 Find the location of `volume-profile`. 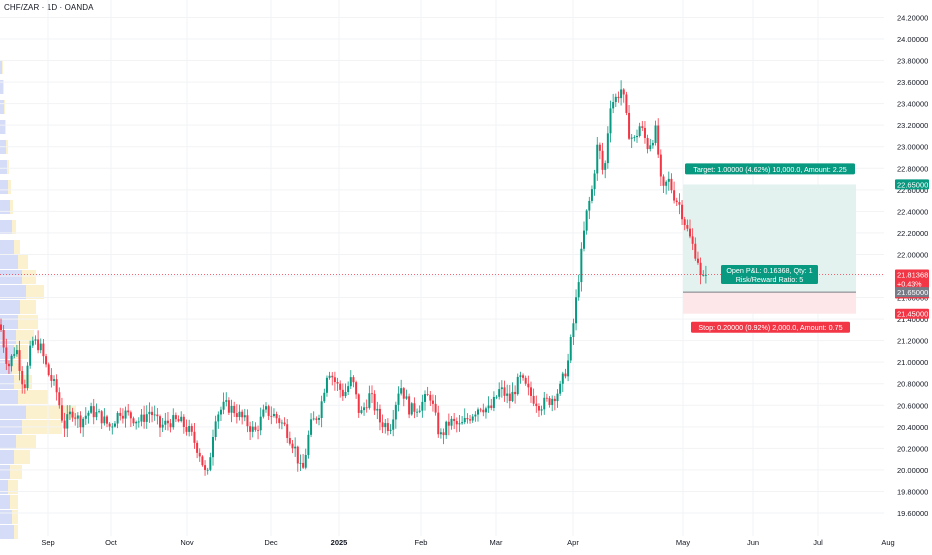

volume-profile is located at coordinates (38, 299).